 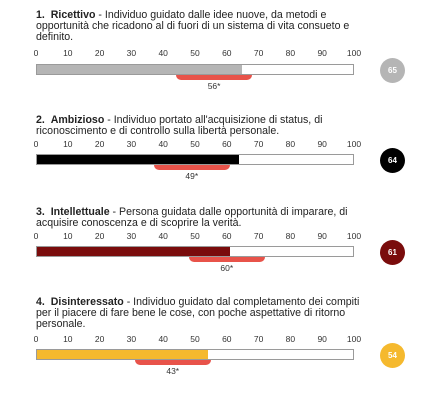 What do you see at coordinates (80, 212) in the screenshot?
I see `profile-name: Intellettuale` at bounding box center [80, 212].